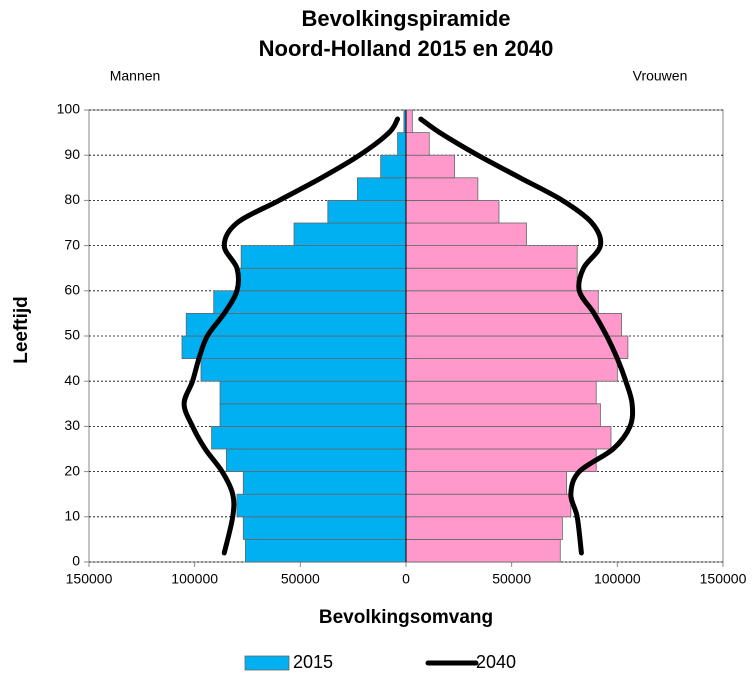 This screenshot has width=755, height=673. Describe the element at coordinates (406, 617) in the screenshot. I see `x-axis-title: Bevolkingsomvang` at that location.